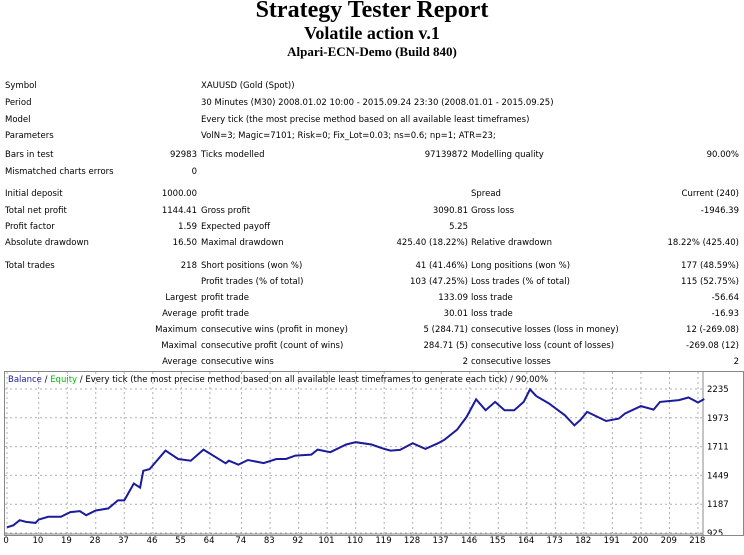 This screenshot has width=744, height=555. What do you see at coordinates (543, 346) in the screenshot?
I see `stat-label: consecutive loss (count of losses)` at bounding box center [543, 346].